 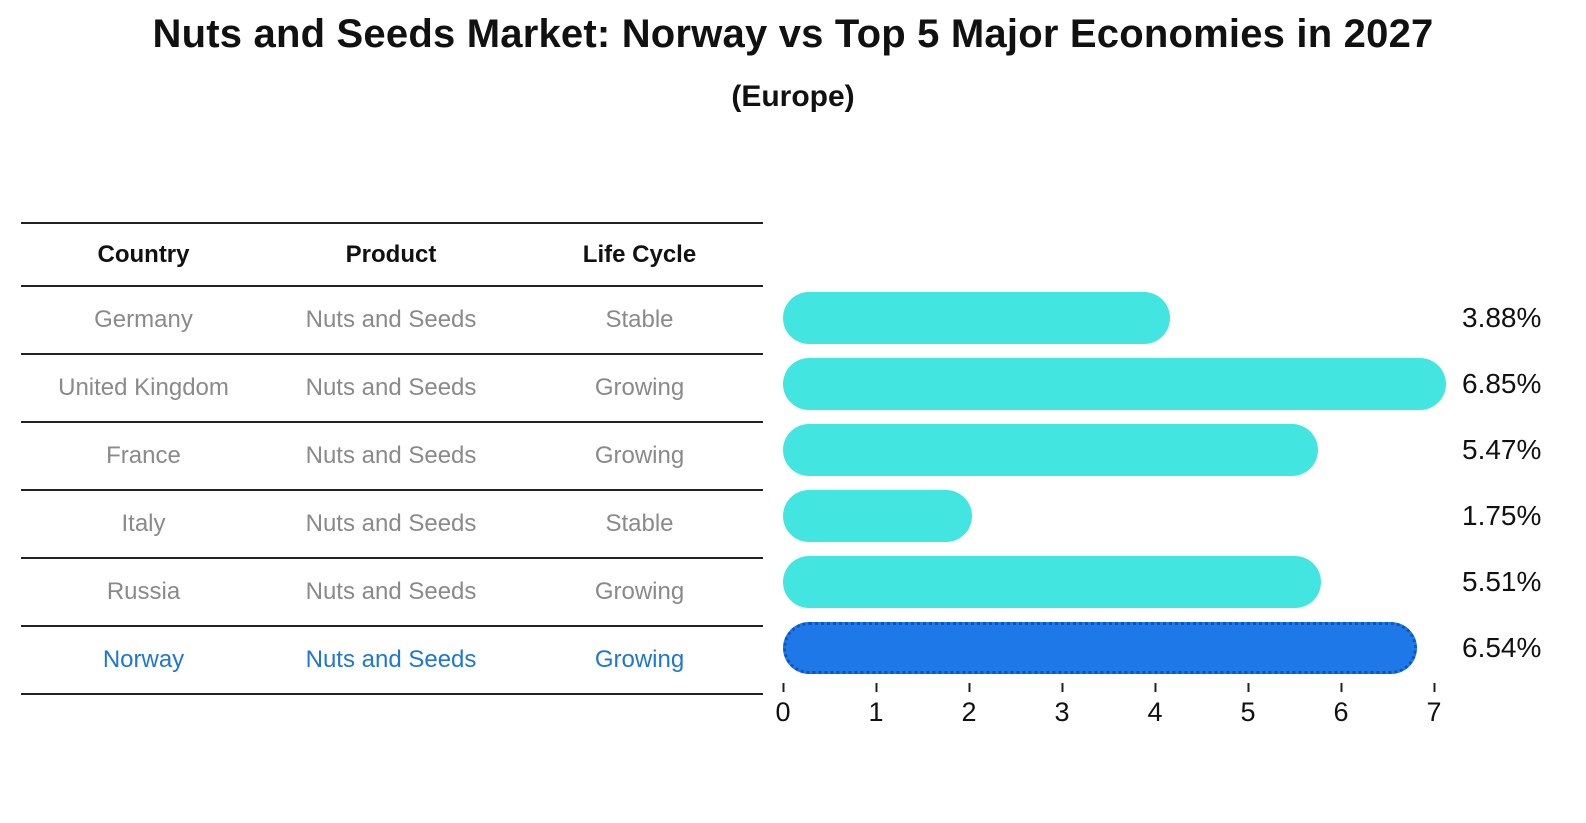 What do you see at coordinates (1502, 317) in the screenshot?
I see `value-label: 3.88%` at bounding box center [1502, 317].